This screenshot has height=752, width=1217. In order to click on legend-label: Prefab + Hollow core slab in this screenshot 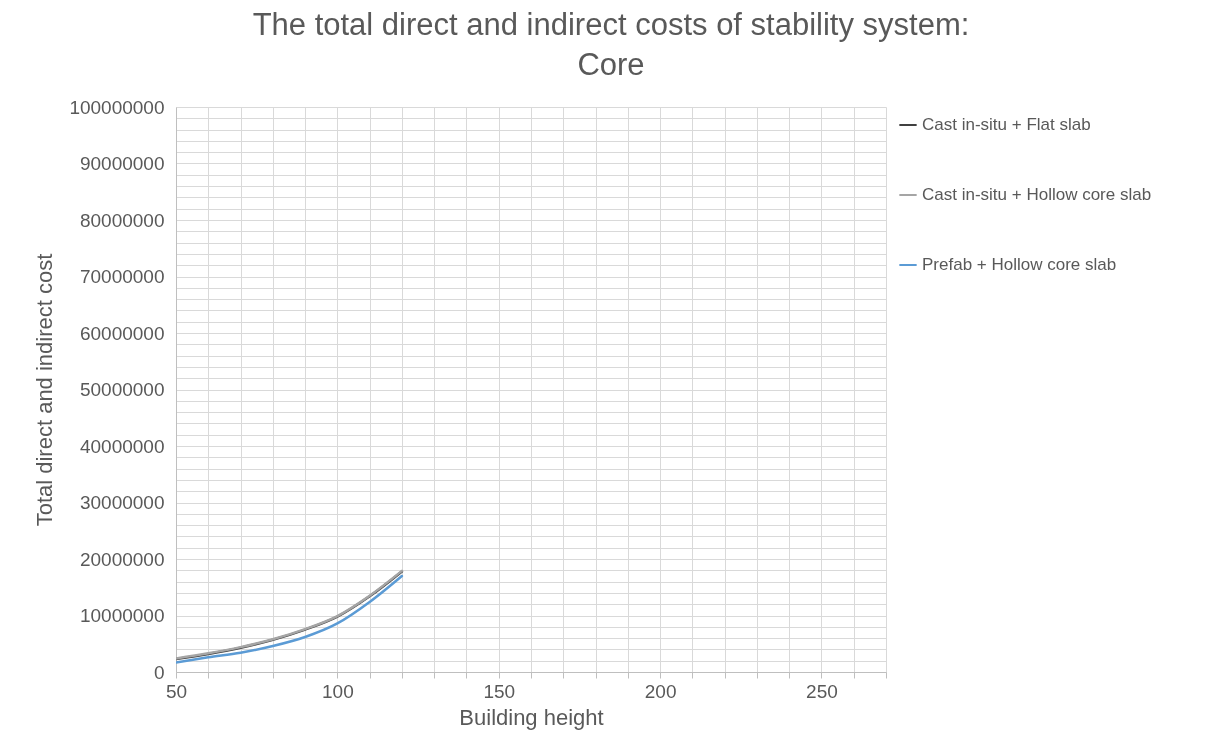, I will do `click(1019, 264)`.